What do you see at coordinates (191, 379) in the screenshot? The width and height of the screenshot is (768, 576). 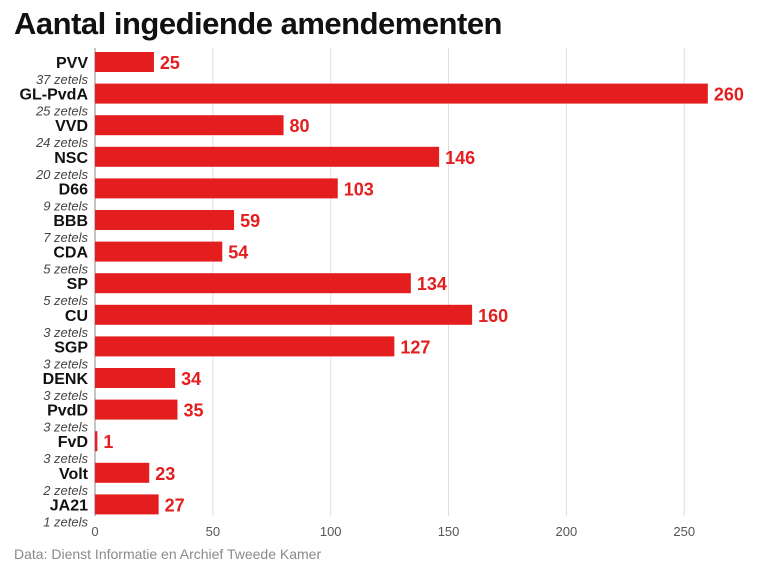 I see `value-label: 34` at bounding box center [191, 379].